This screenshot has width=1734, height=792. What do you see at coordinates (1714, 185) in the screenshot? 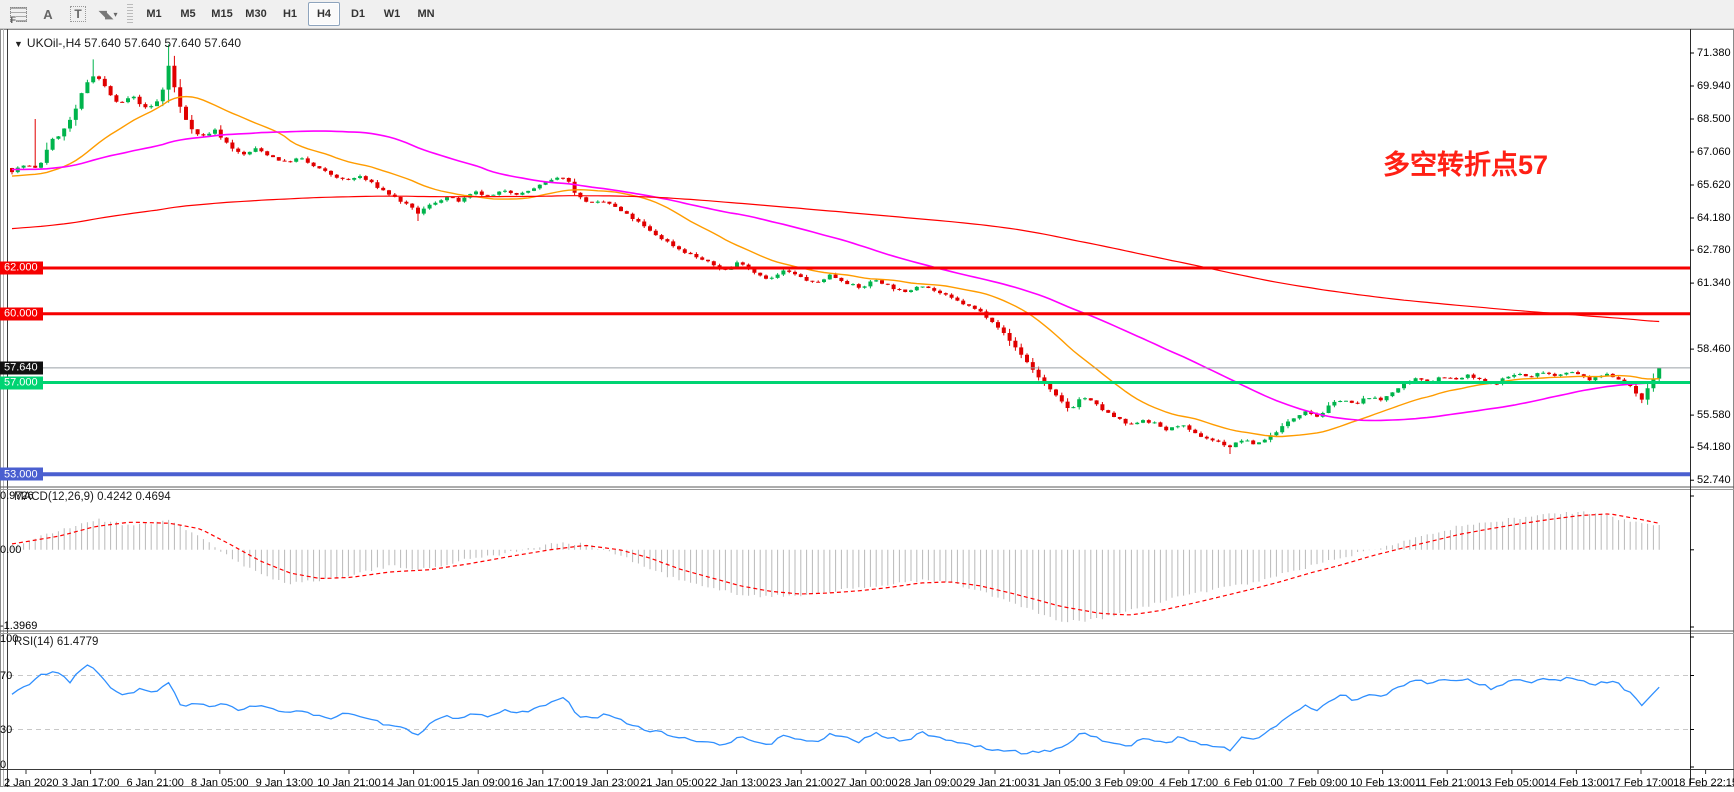
I see `price-tick-label: 65.620` at bounding box center [1714, 185].